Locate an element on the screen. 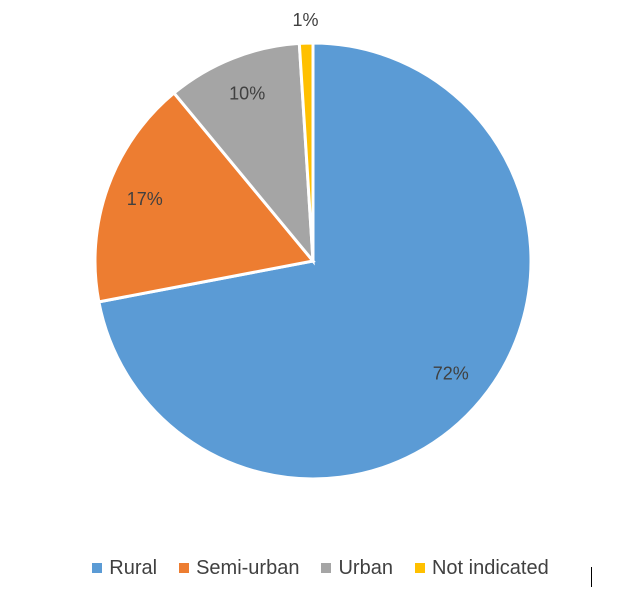 This screenshot has width=641, height=606. legend-swatch-not-indicated is located at coordinates (419, 568).